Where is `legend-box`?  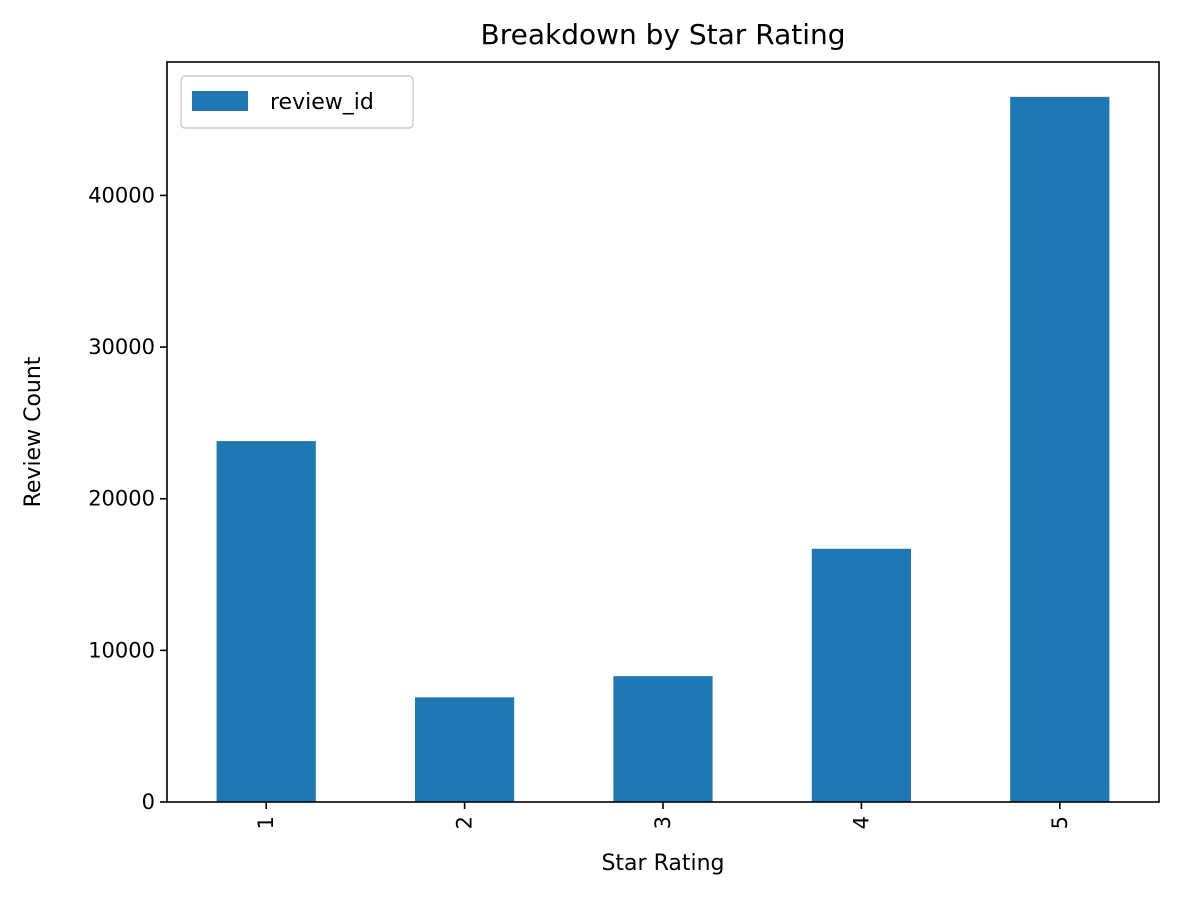
legend-box is located at coordinates (297, 102).